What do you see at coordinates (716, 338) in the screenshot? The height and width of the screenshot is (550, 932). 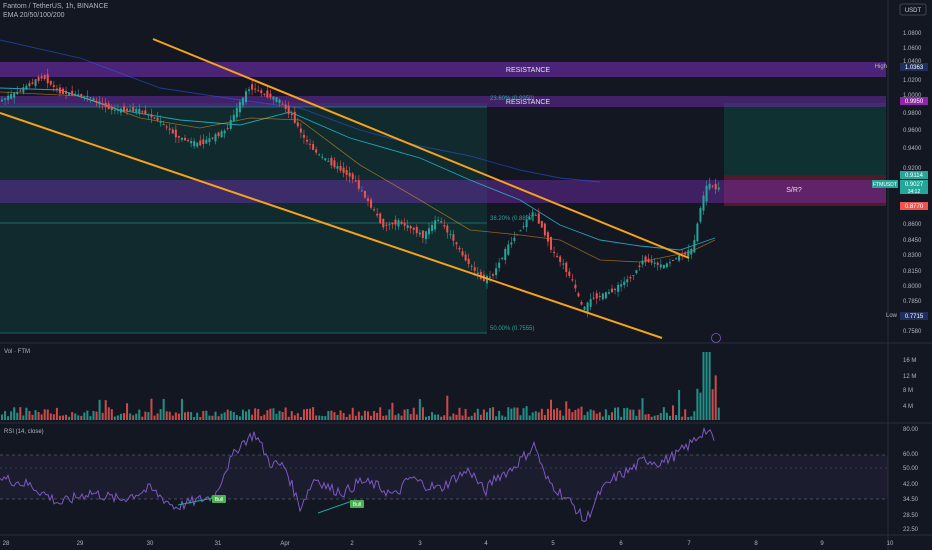 I see `event-marker-icon` at bounding box center [716, 338].